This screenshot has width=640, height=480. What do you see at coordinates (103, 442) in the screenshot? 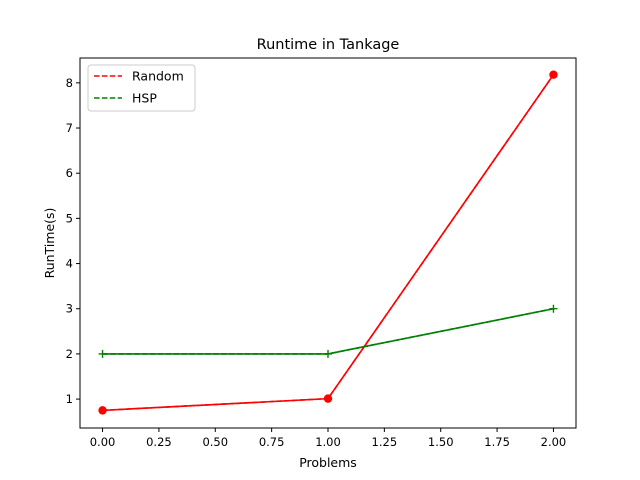
I see `x-tick-label: 0.00` at bounding box center [103, 442].